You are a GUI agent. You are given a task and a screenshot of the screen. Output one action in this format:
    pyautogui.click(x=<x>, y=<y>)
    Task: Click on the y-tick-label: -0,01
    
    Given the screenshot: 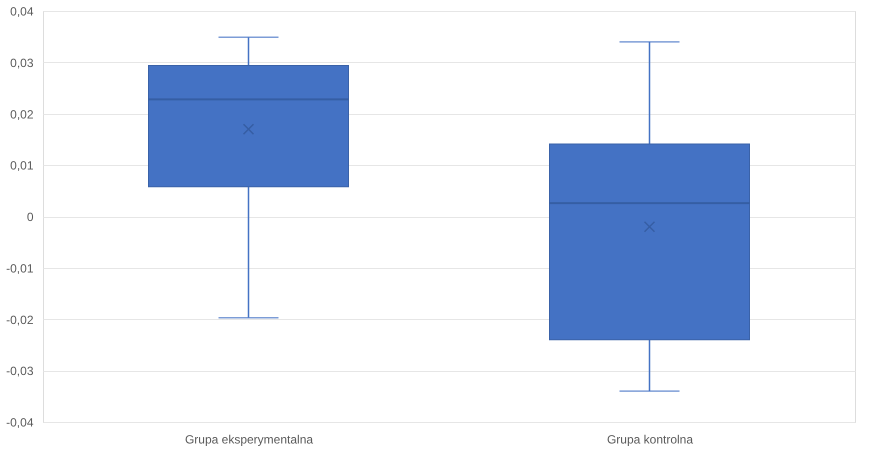 What is the action you would take?
    pyautogui.click(x=20, y=268)
    